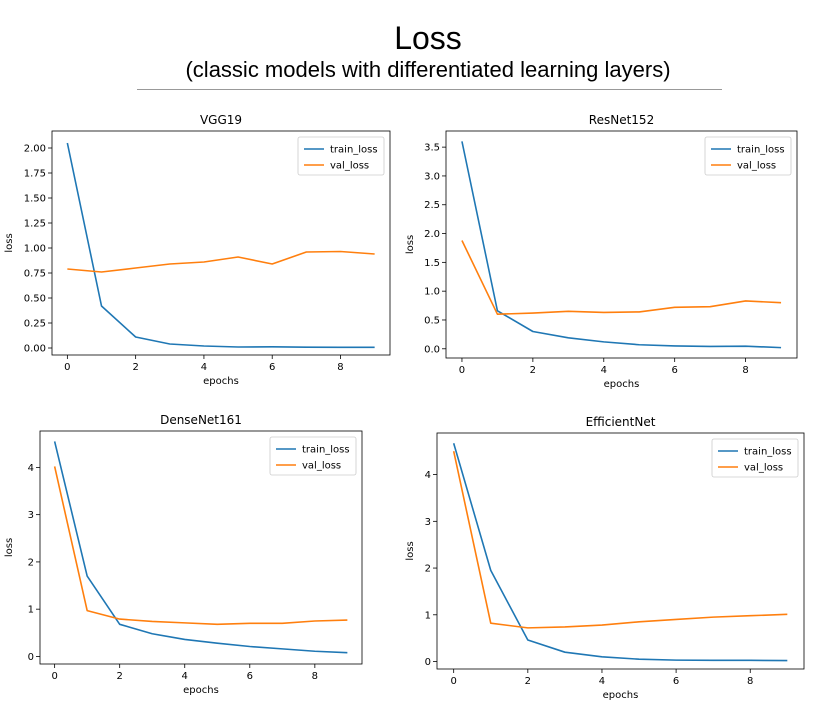 The width and height of the screenshot is (826, 718). What do you see at coordinates (35, 249) in the screenshot?
I see `y-tick-label: 1.00` at bounding box center [35, 249].